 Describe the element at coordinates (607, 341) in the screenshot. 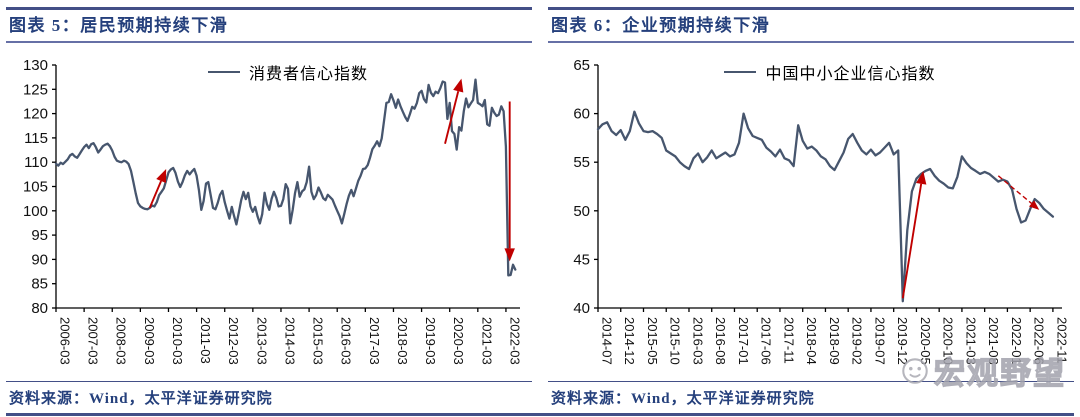

I see `svg-text: 2014-07` at that location.